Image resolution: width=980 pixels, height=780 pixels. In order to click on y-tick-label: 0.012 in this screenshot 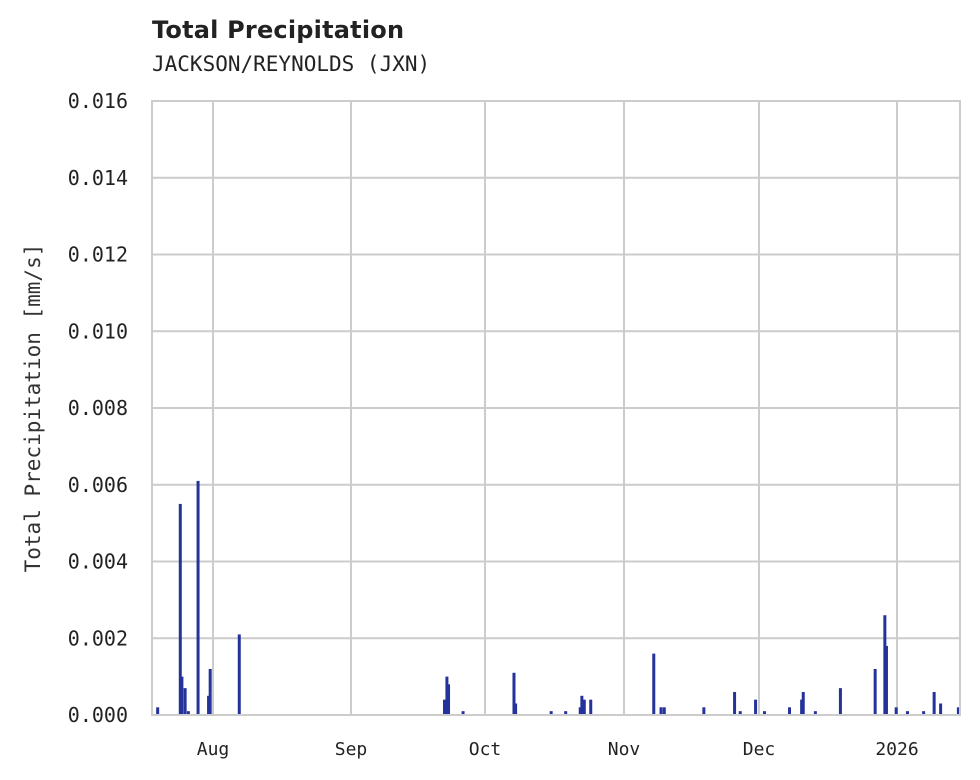, I will do `click(98, 255)`.